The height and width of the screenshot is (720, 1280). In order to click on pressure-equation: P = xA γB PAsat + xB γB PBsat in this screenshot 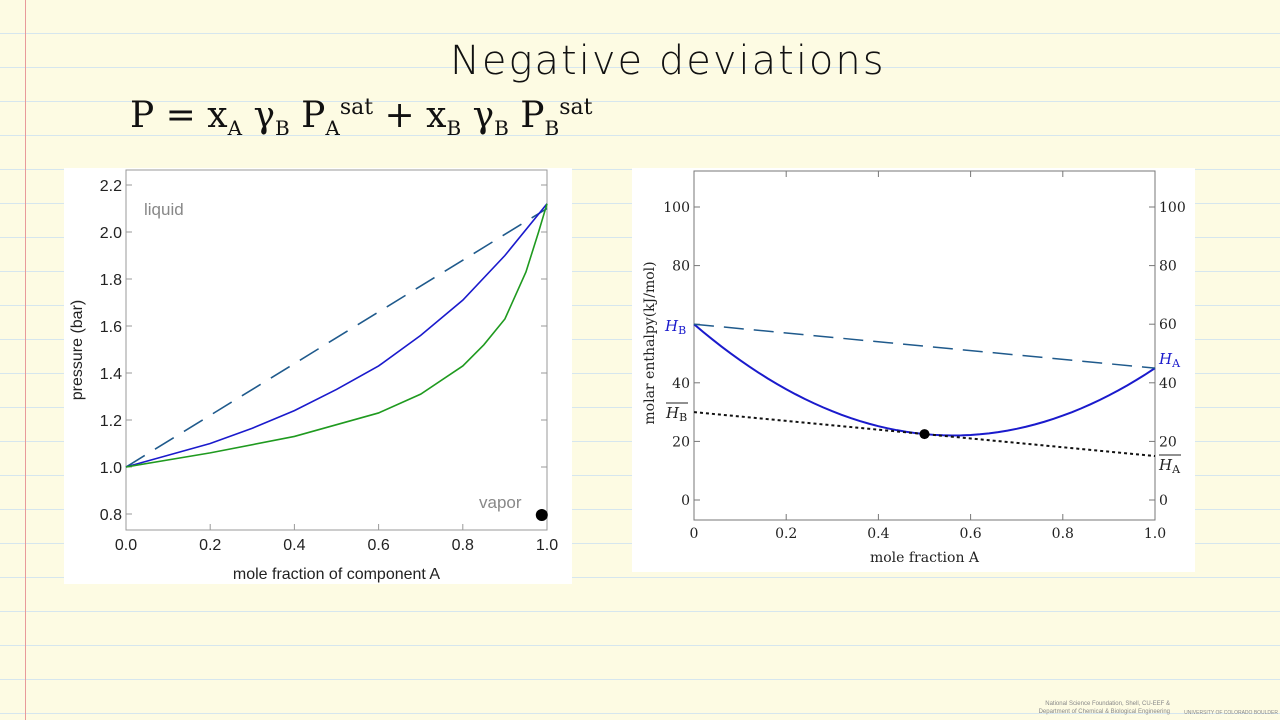, I will do `click(361, 118)`.